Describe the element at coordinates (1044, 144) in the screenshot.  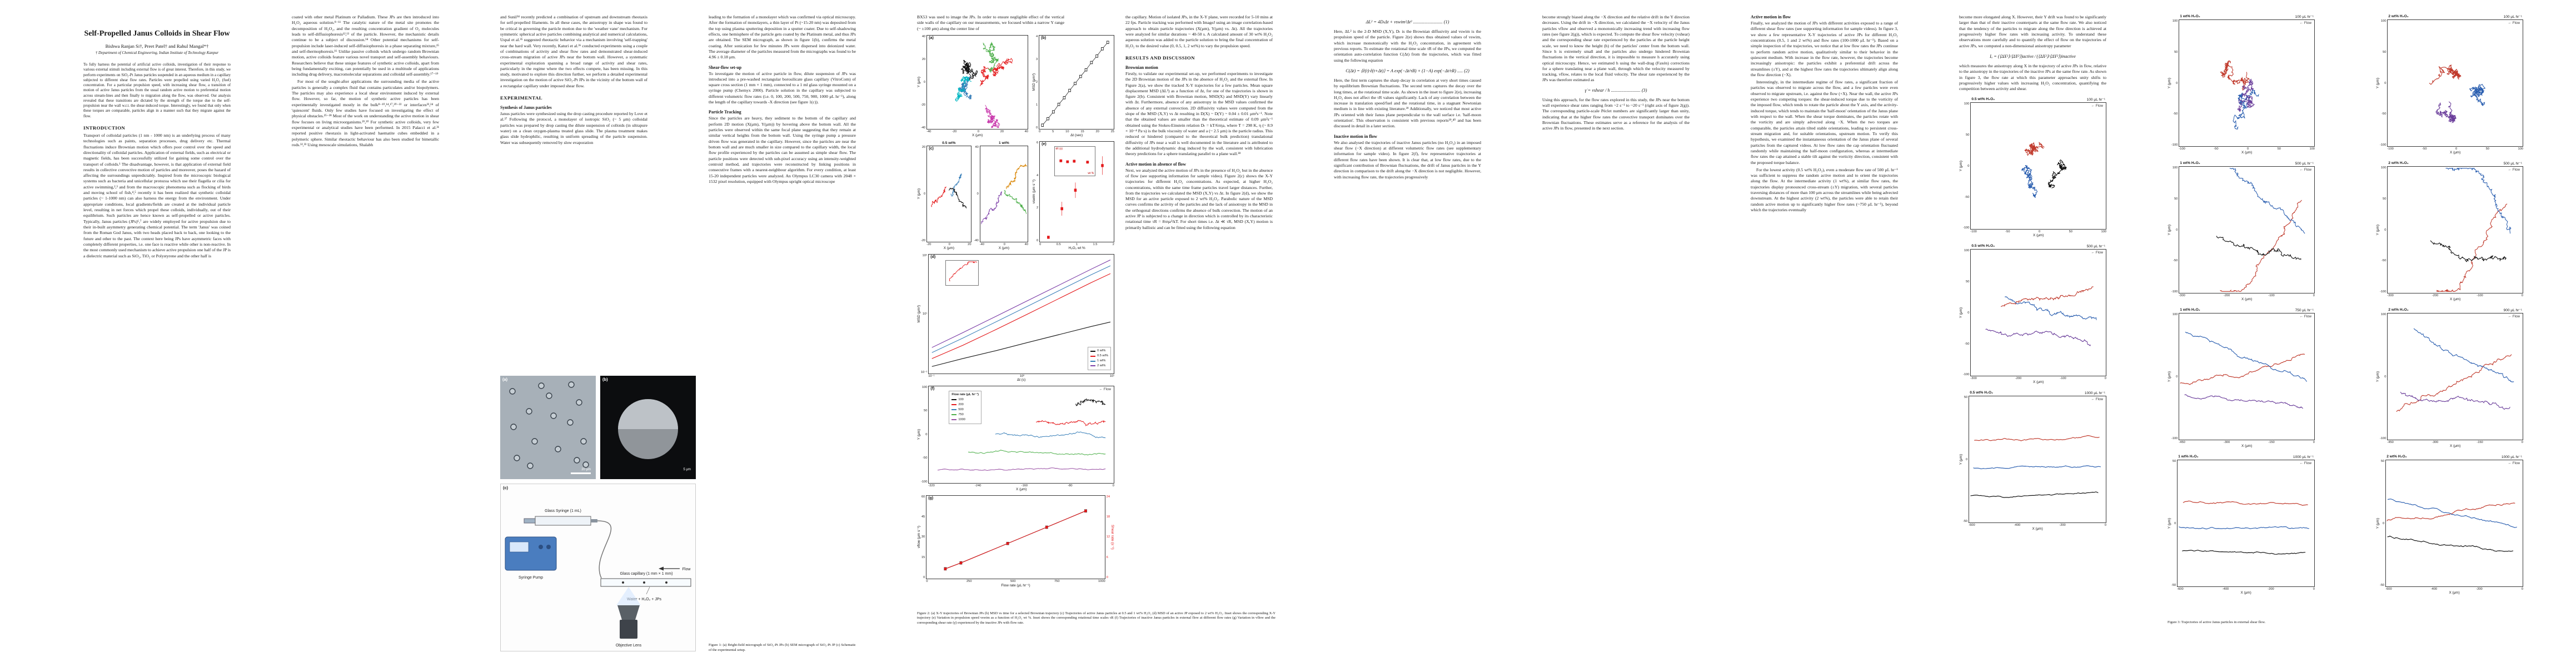
I see `panel-tag: (e)` at that location.